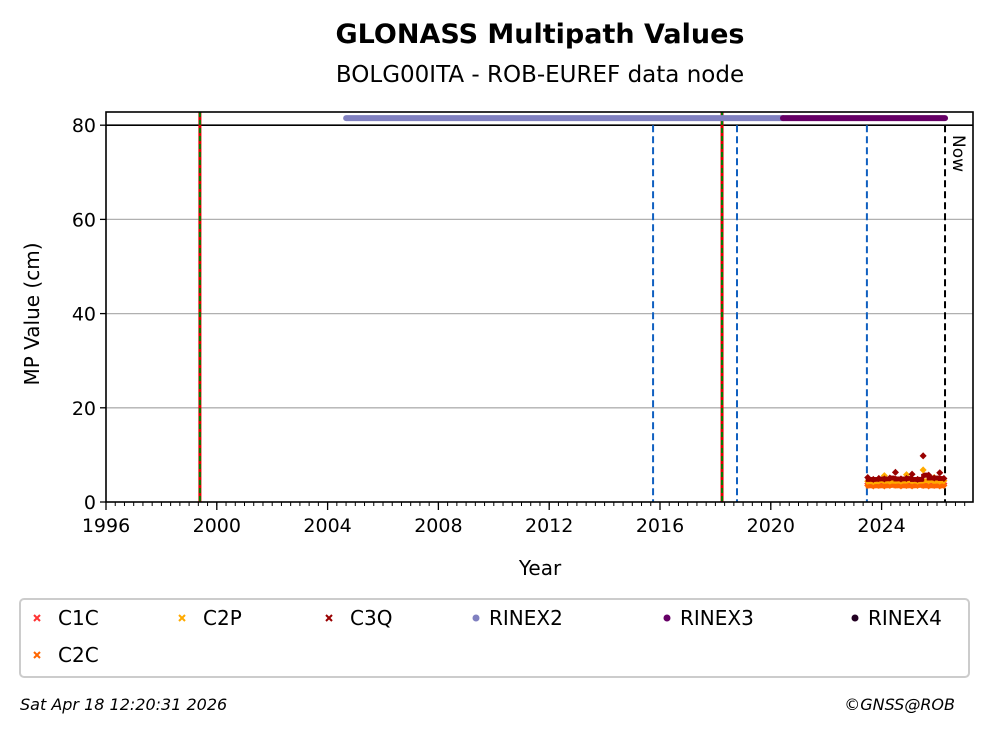  I want to click on chart-title: GLONASS Multipath Values, so click(539, 34).